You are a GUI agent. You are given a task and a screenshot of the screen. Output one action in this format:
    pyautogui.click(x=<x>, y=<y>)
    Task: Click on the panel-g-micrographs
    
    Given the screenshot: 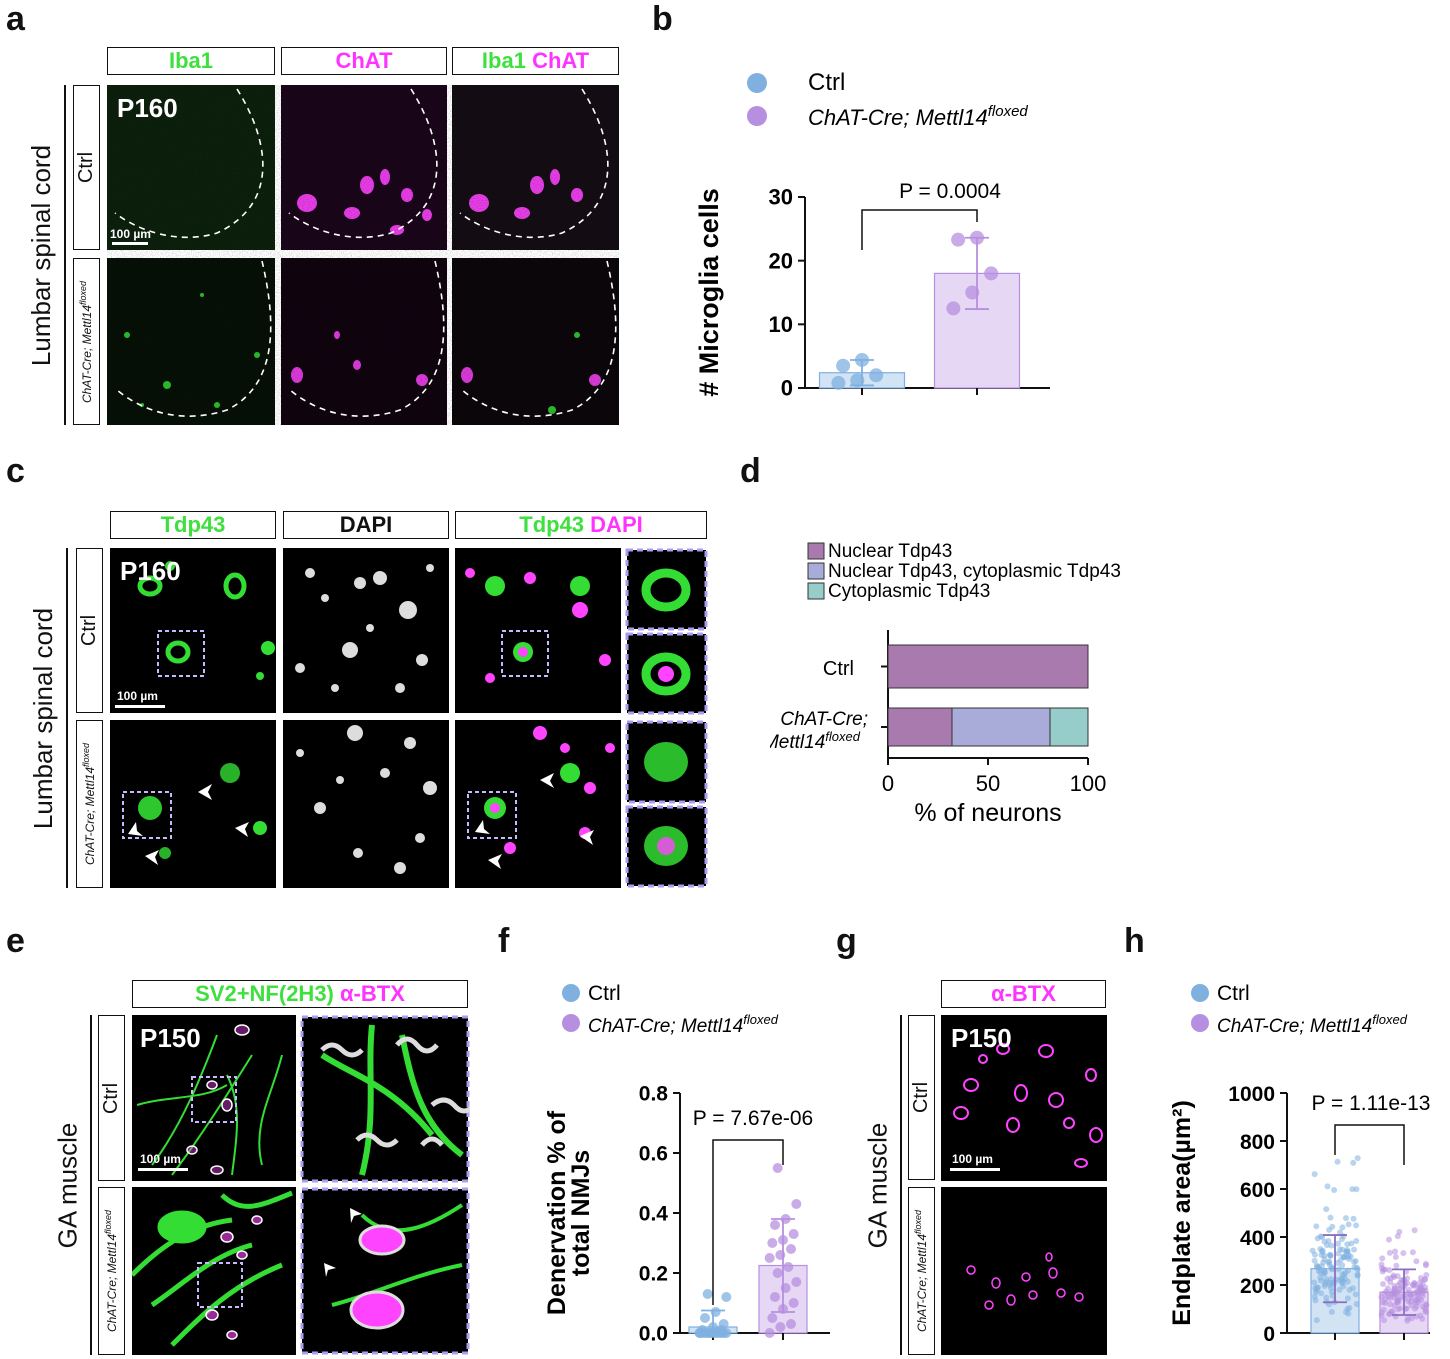 What is the action you would take?
    pyautogui.click(x=1024, y=1185)
    